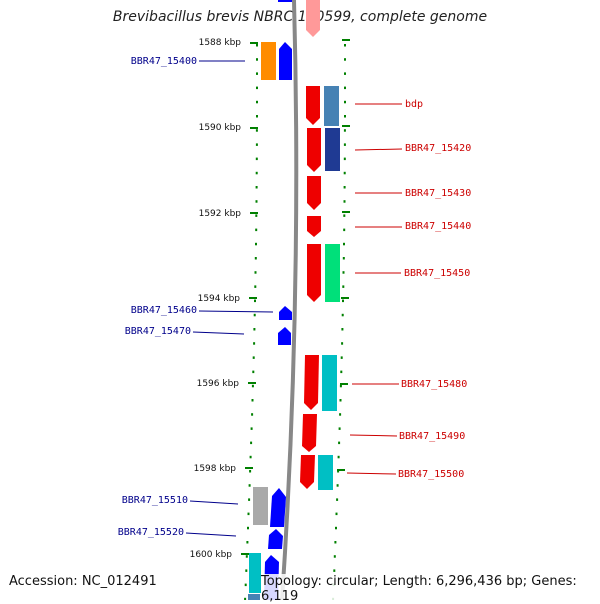 Image resolution: width=600 pixels, height=604 pixels. What do you see at coordinates (438, 193) in the screenshot?
I see `gene-label: BBR47_15430` at bounding box center [438, 193].